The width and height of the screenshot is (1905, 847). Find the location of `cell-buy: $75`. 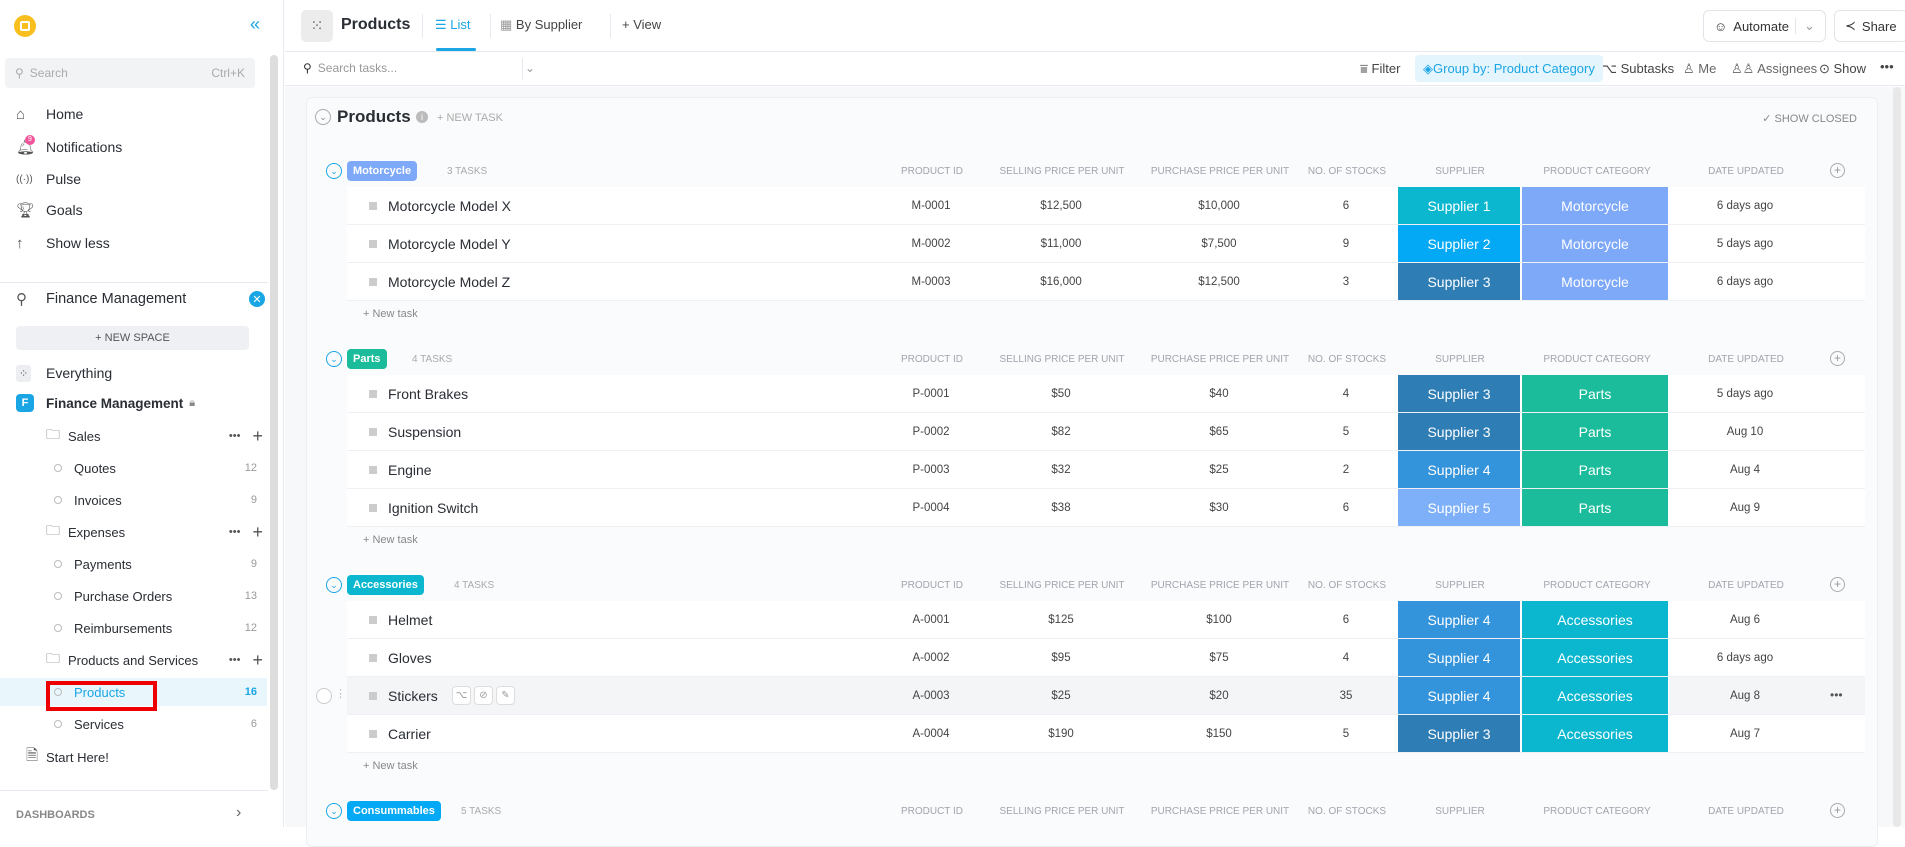

cell-buy: $75 is located at coordinates (1219, 658).